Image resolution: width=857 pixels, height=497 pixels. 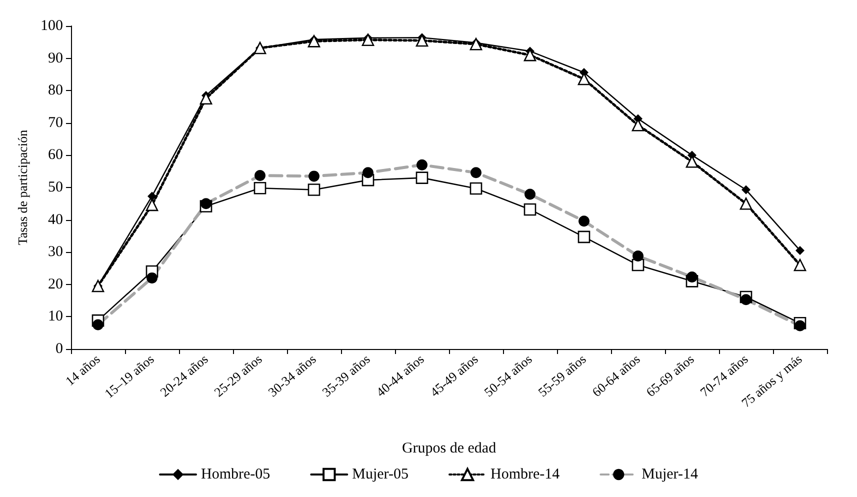 What do you see at coordinates (55, 90) in the screenshot?
I see `y-tick-label: 80` at bounding box center [55, 90].